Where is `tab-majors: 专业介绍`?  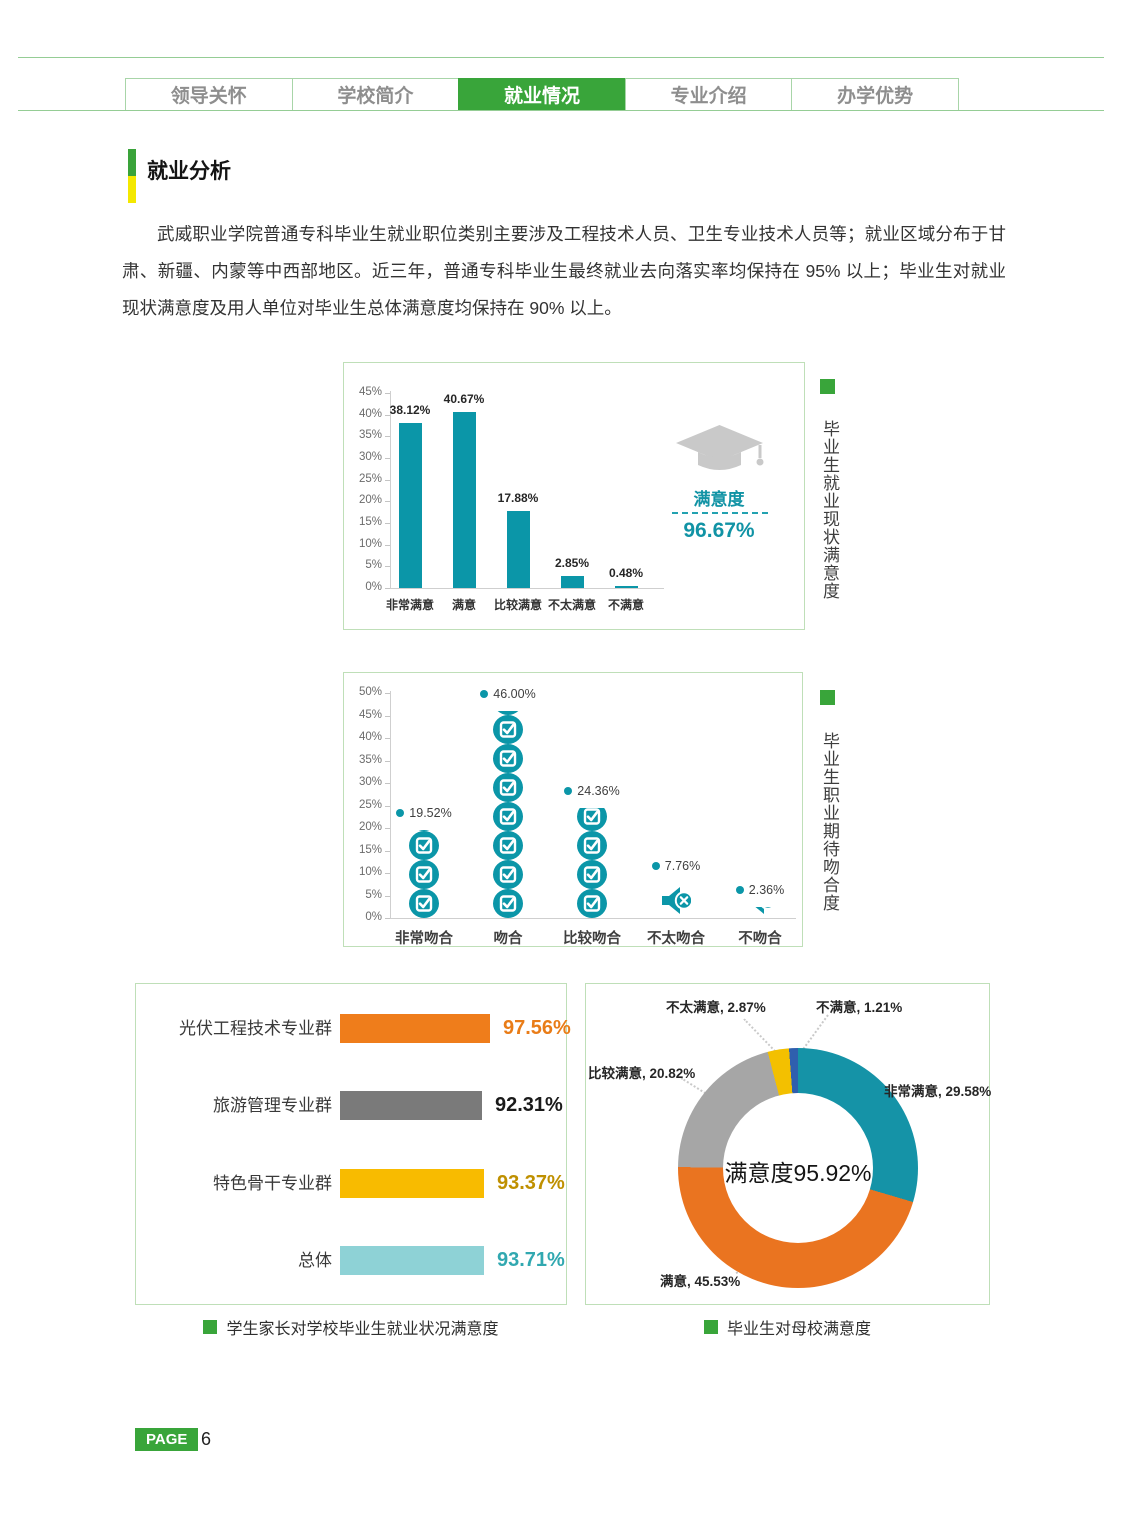
tab-majors: 专业介绍 is located at coordinates (708, 94).